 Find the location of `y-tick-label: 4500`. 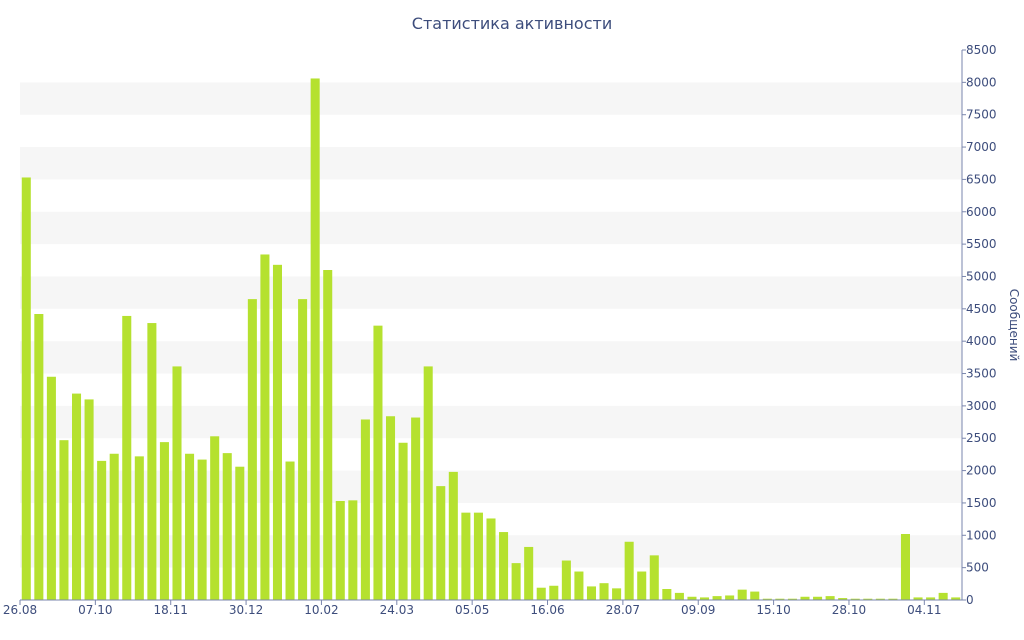

y-tick-label: 4500 is located at coordinates (981, 309).